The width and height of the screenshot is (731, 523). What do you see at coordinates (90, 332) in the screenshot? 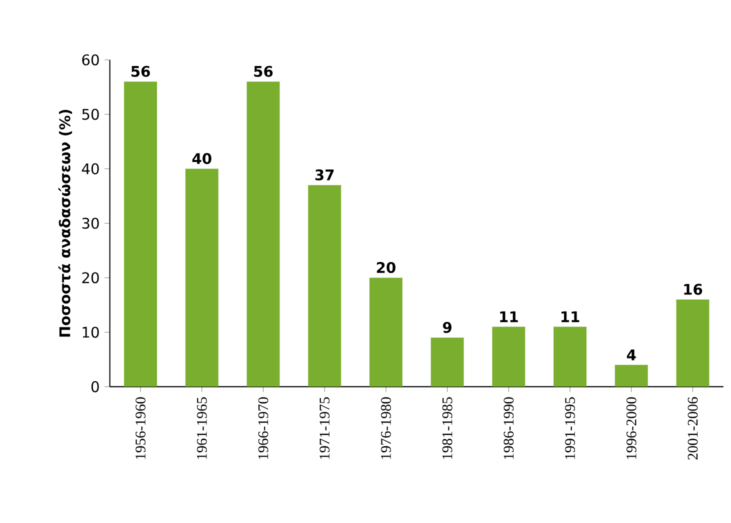
I see `y-tick-label: 10` at bounding box center [90, 332].